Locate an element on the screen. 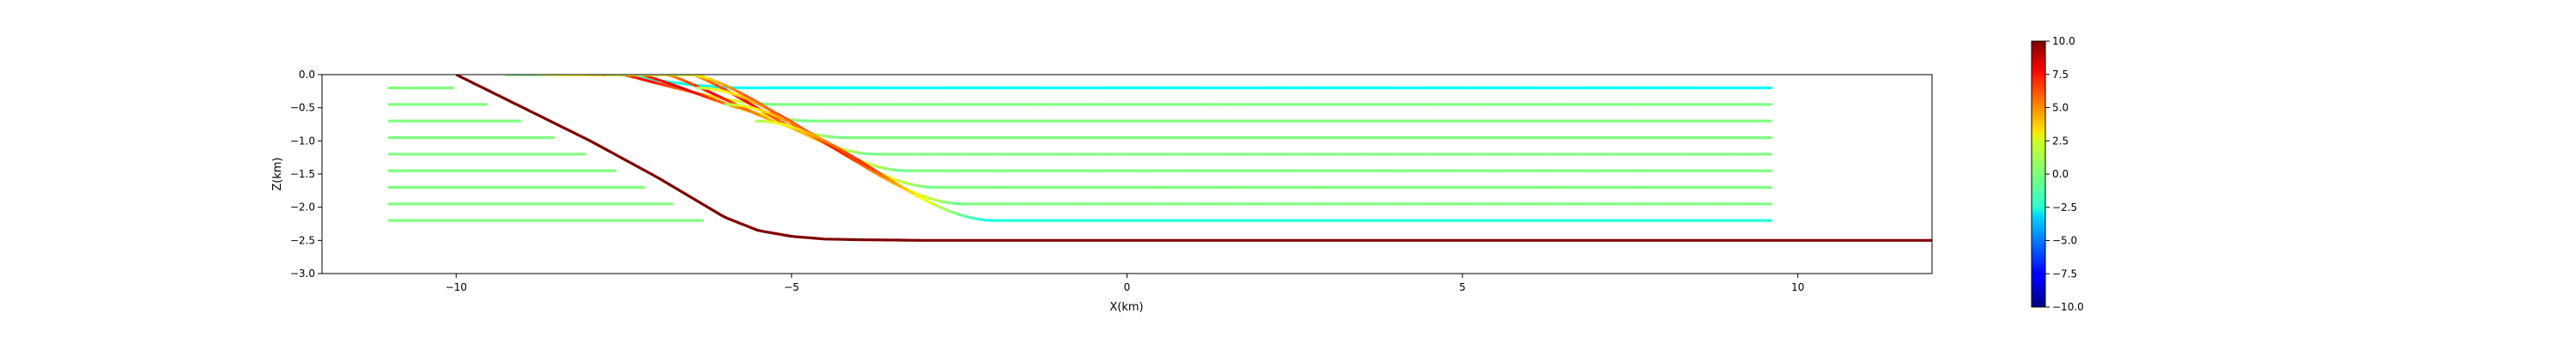 The image size is (2576, 343). y-tick-label: −0.5 is located at coordinates (302, 108).